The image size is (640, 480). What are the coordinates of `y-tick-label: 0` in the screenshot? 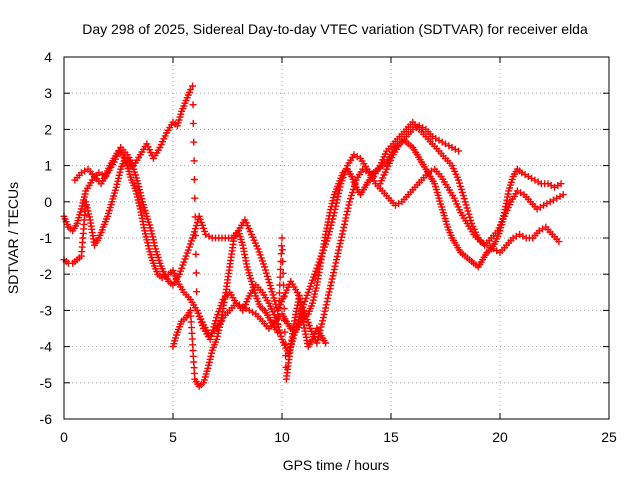 It's located at (48, 202).